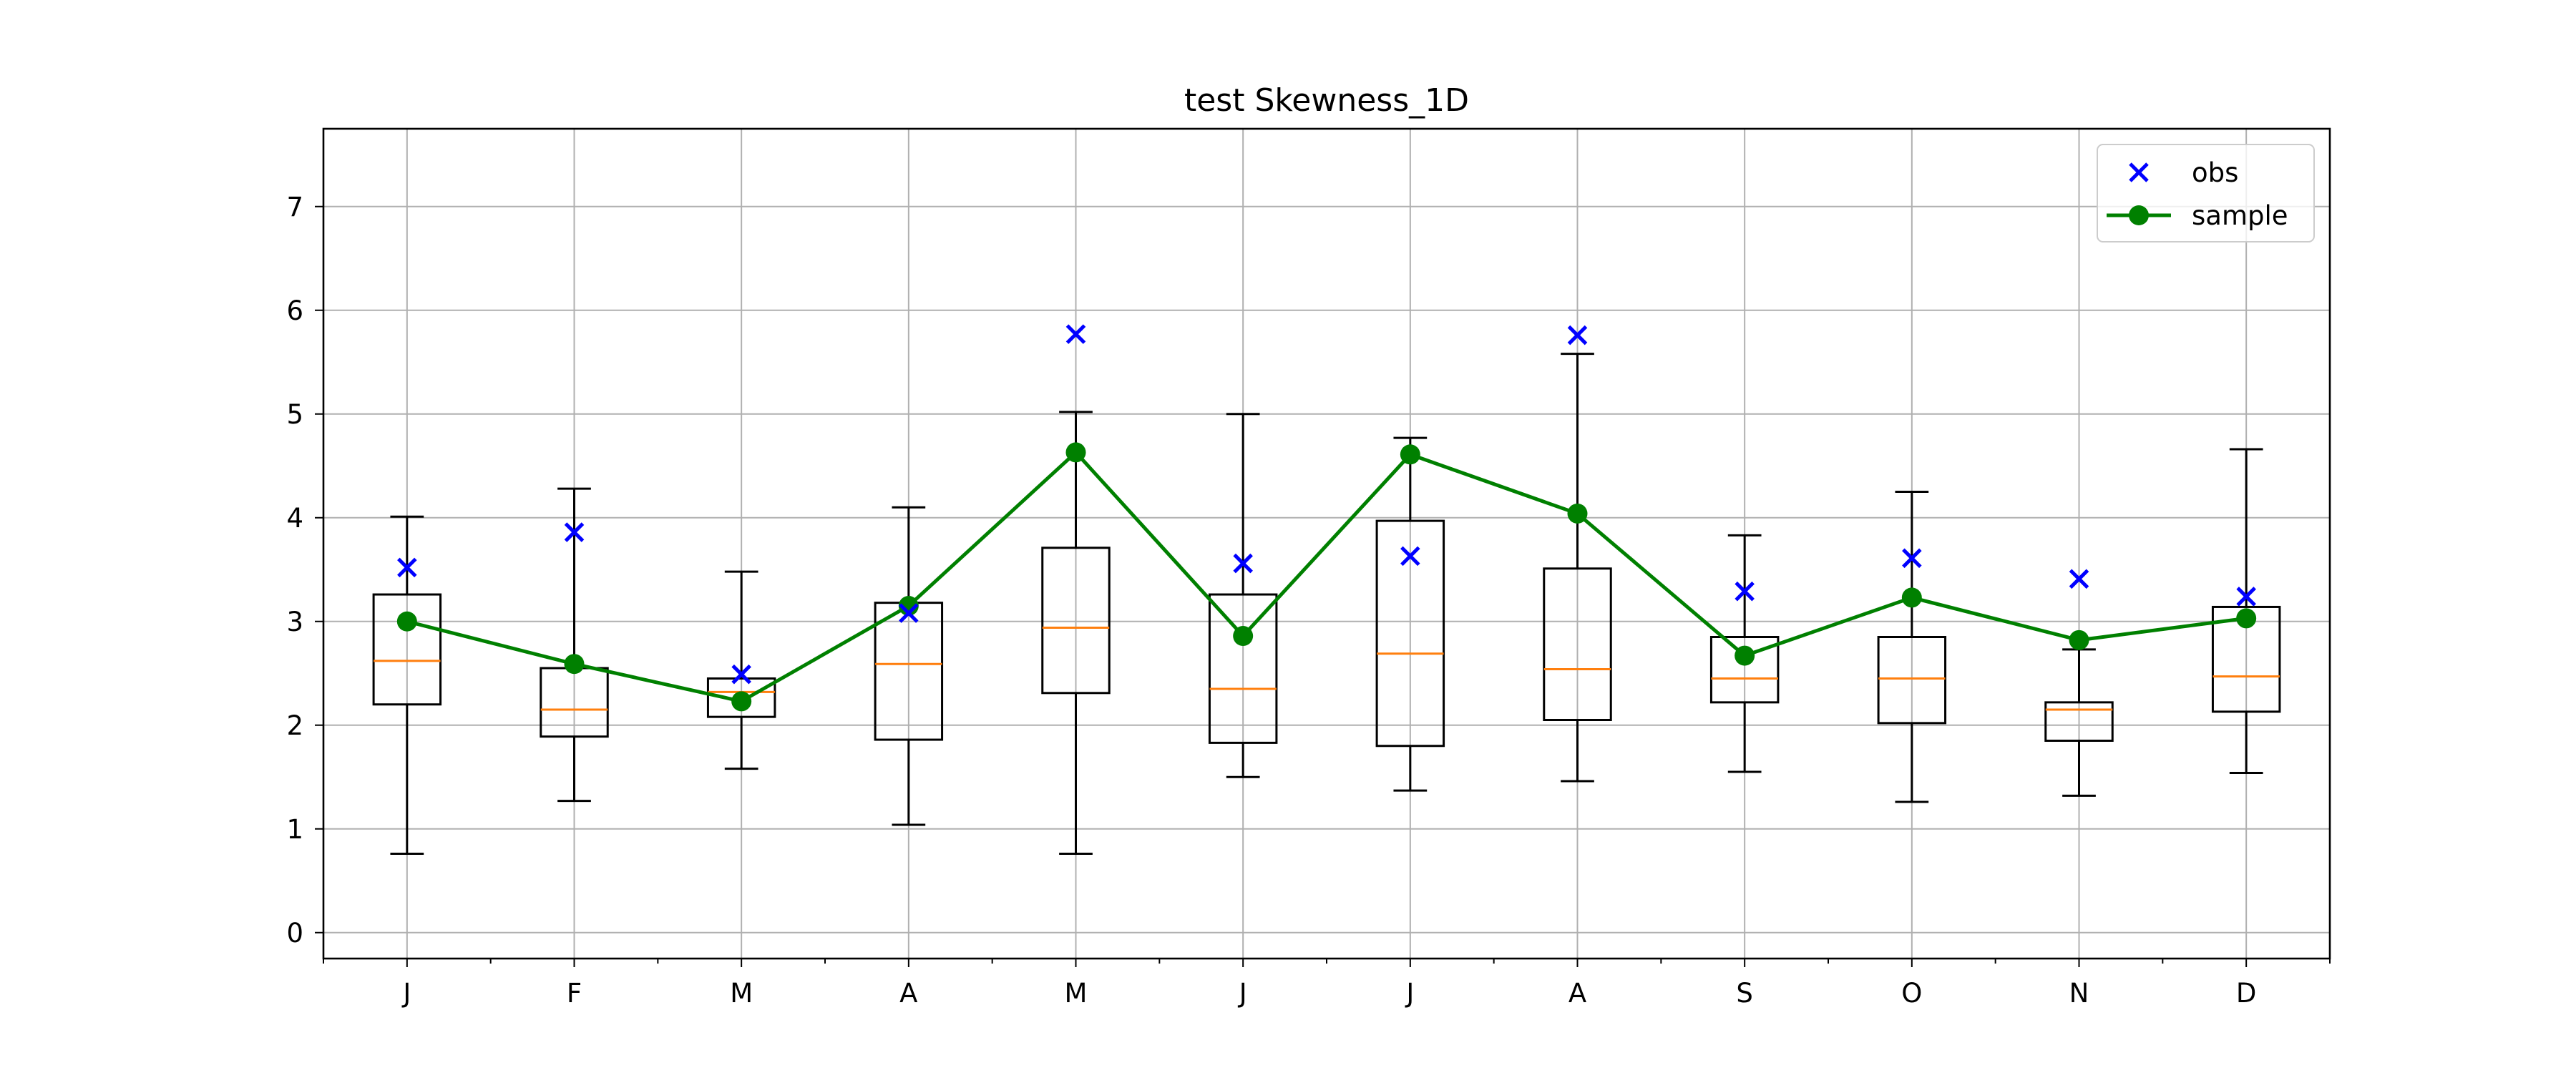 The image size is (2576, 1073). I want to click on legend-sample-label: sample, so click(2240, 215).